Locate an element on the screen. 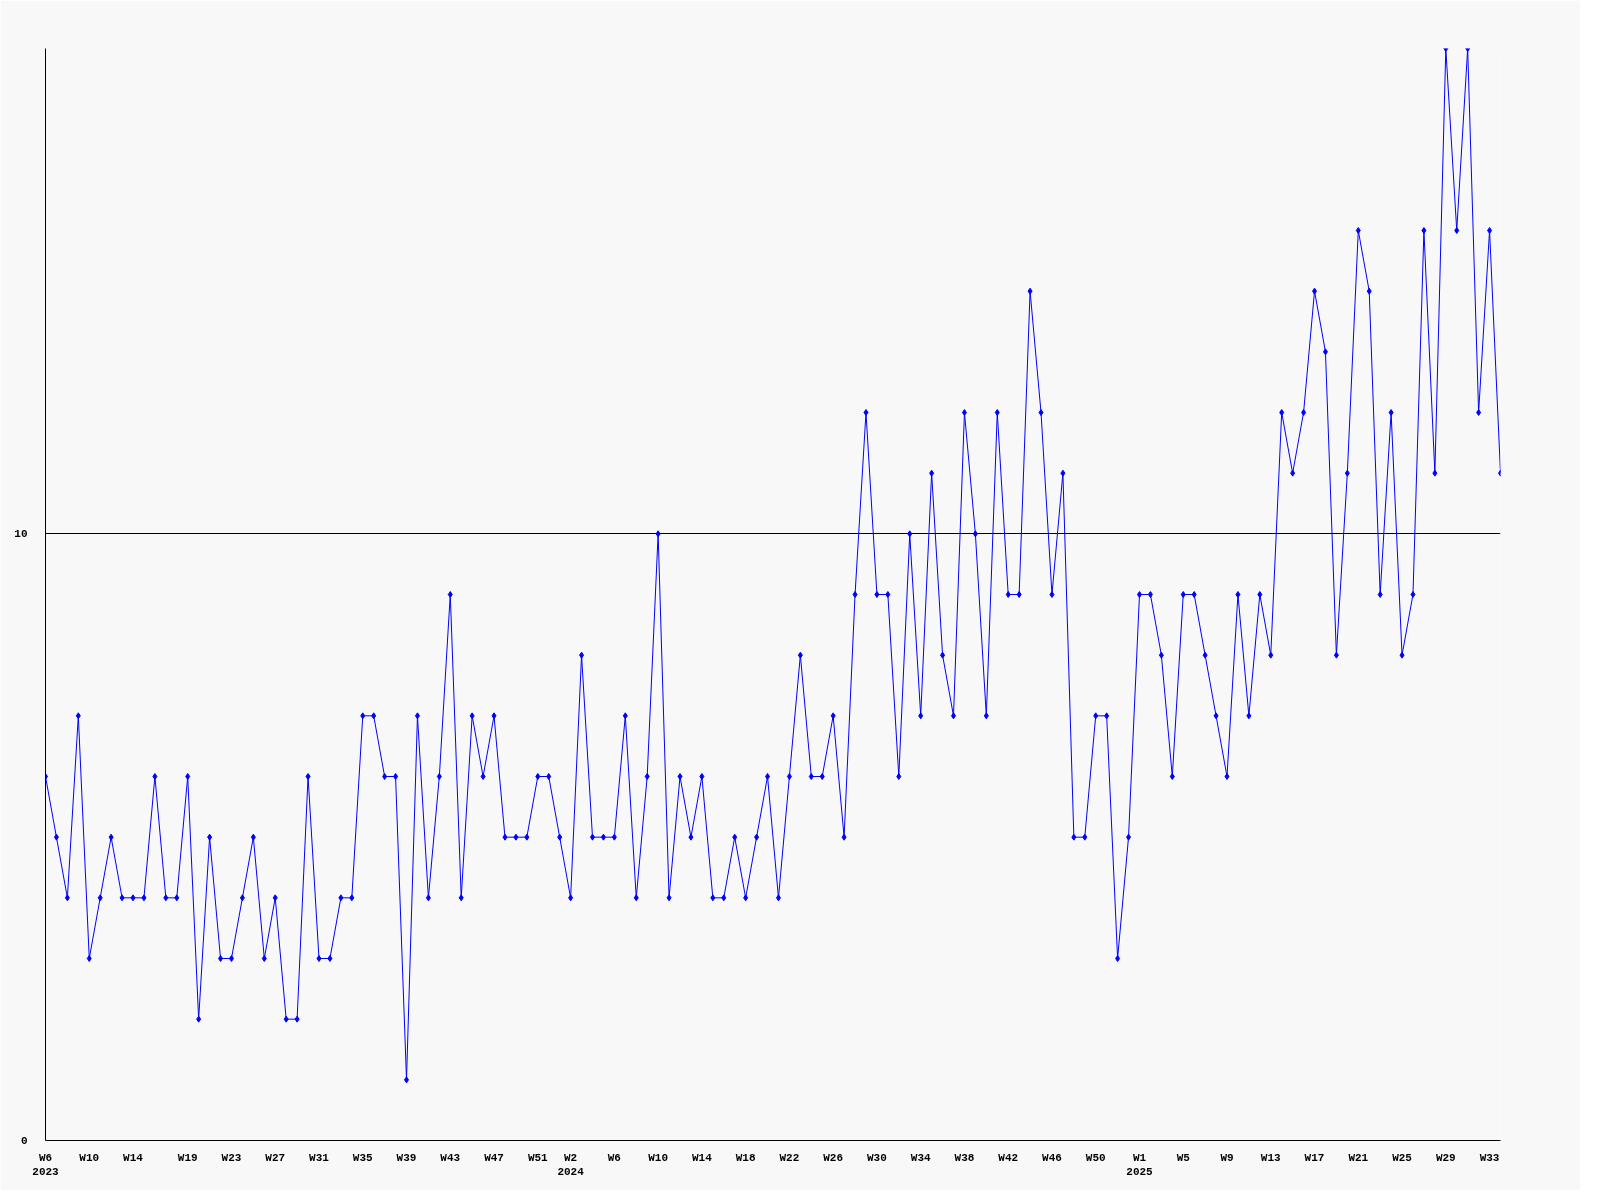  x-tick-label: W43 is located at coordinates (450, 1157).